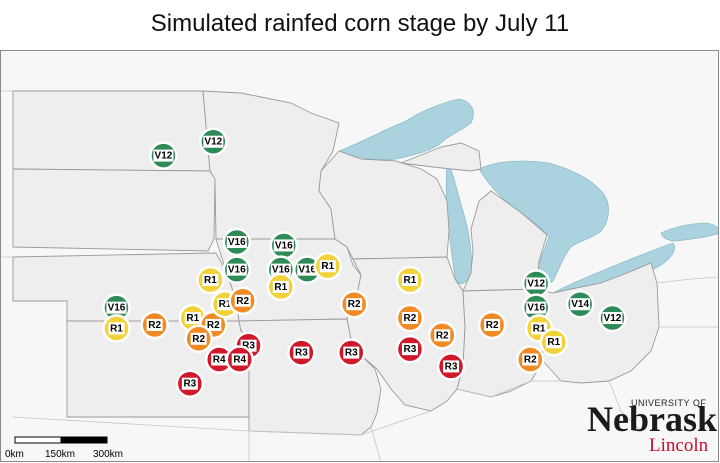 This screenshot has width=720, height=463. What do you see at coordinates (114, 210) in the screenshot?
I see `state-south-dakota` at bounding box center [114, 210].